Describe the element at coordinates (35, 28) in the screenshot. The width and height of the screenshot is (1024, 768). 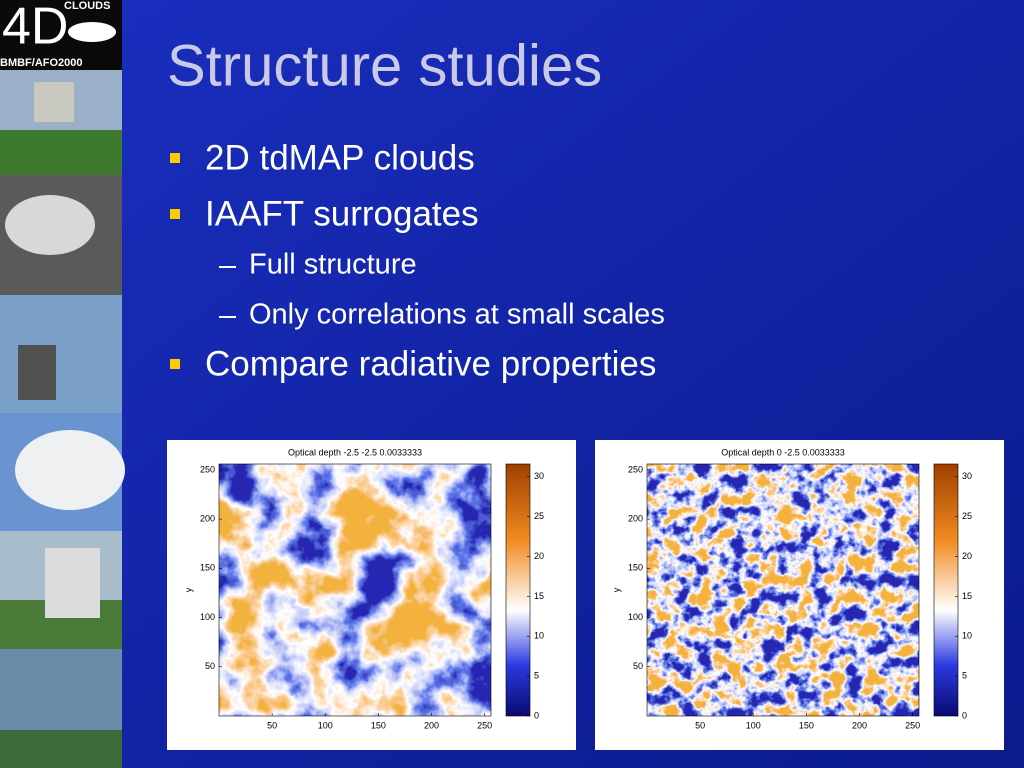
I see `logo-big: 4D` at that location.